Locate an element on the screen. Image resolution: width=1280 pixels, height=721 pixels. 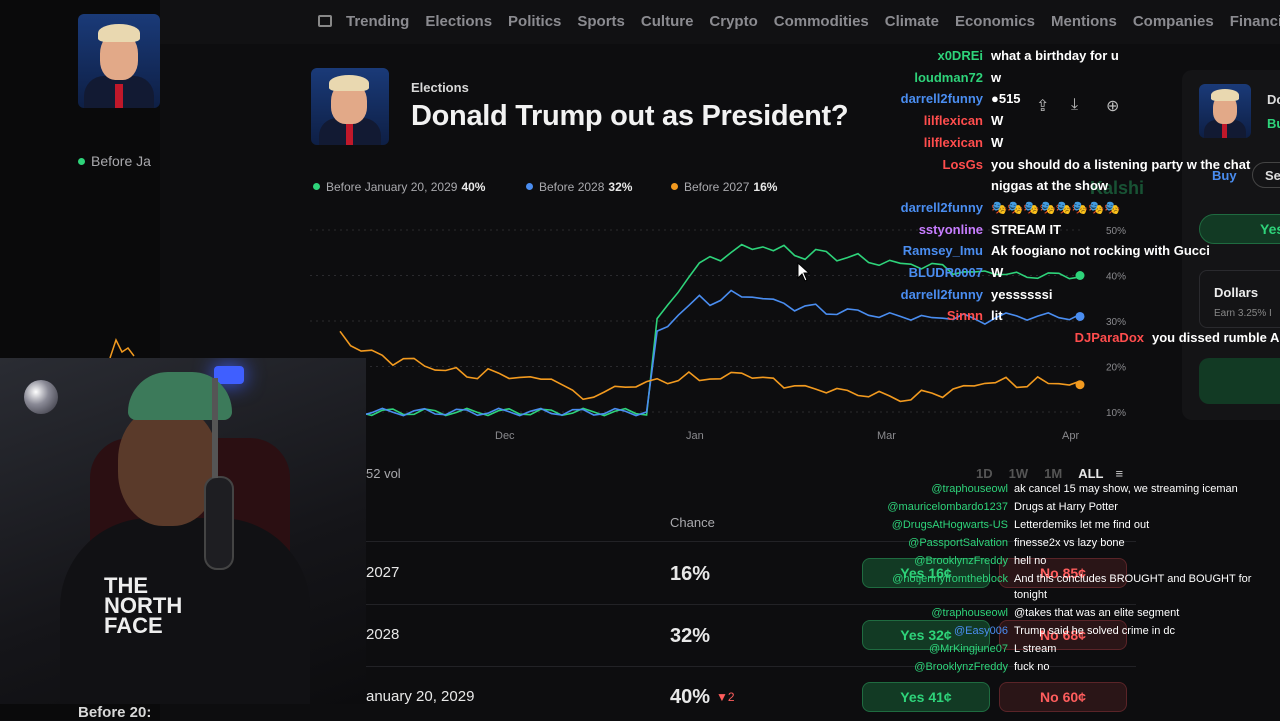
range-1m: 1M is located at coordinates (1053, 473).